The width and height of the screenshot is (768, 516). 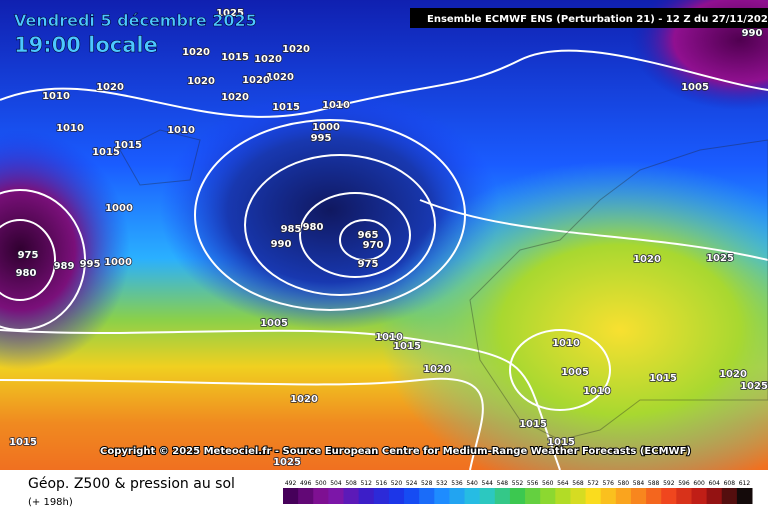 I want to click on isobar-label: 985, so click(x=291, y=229).